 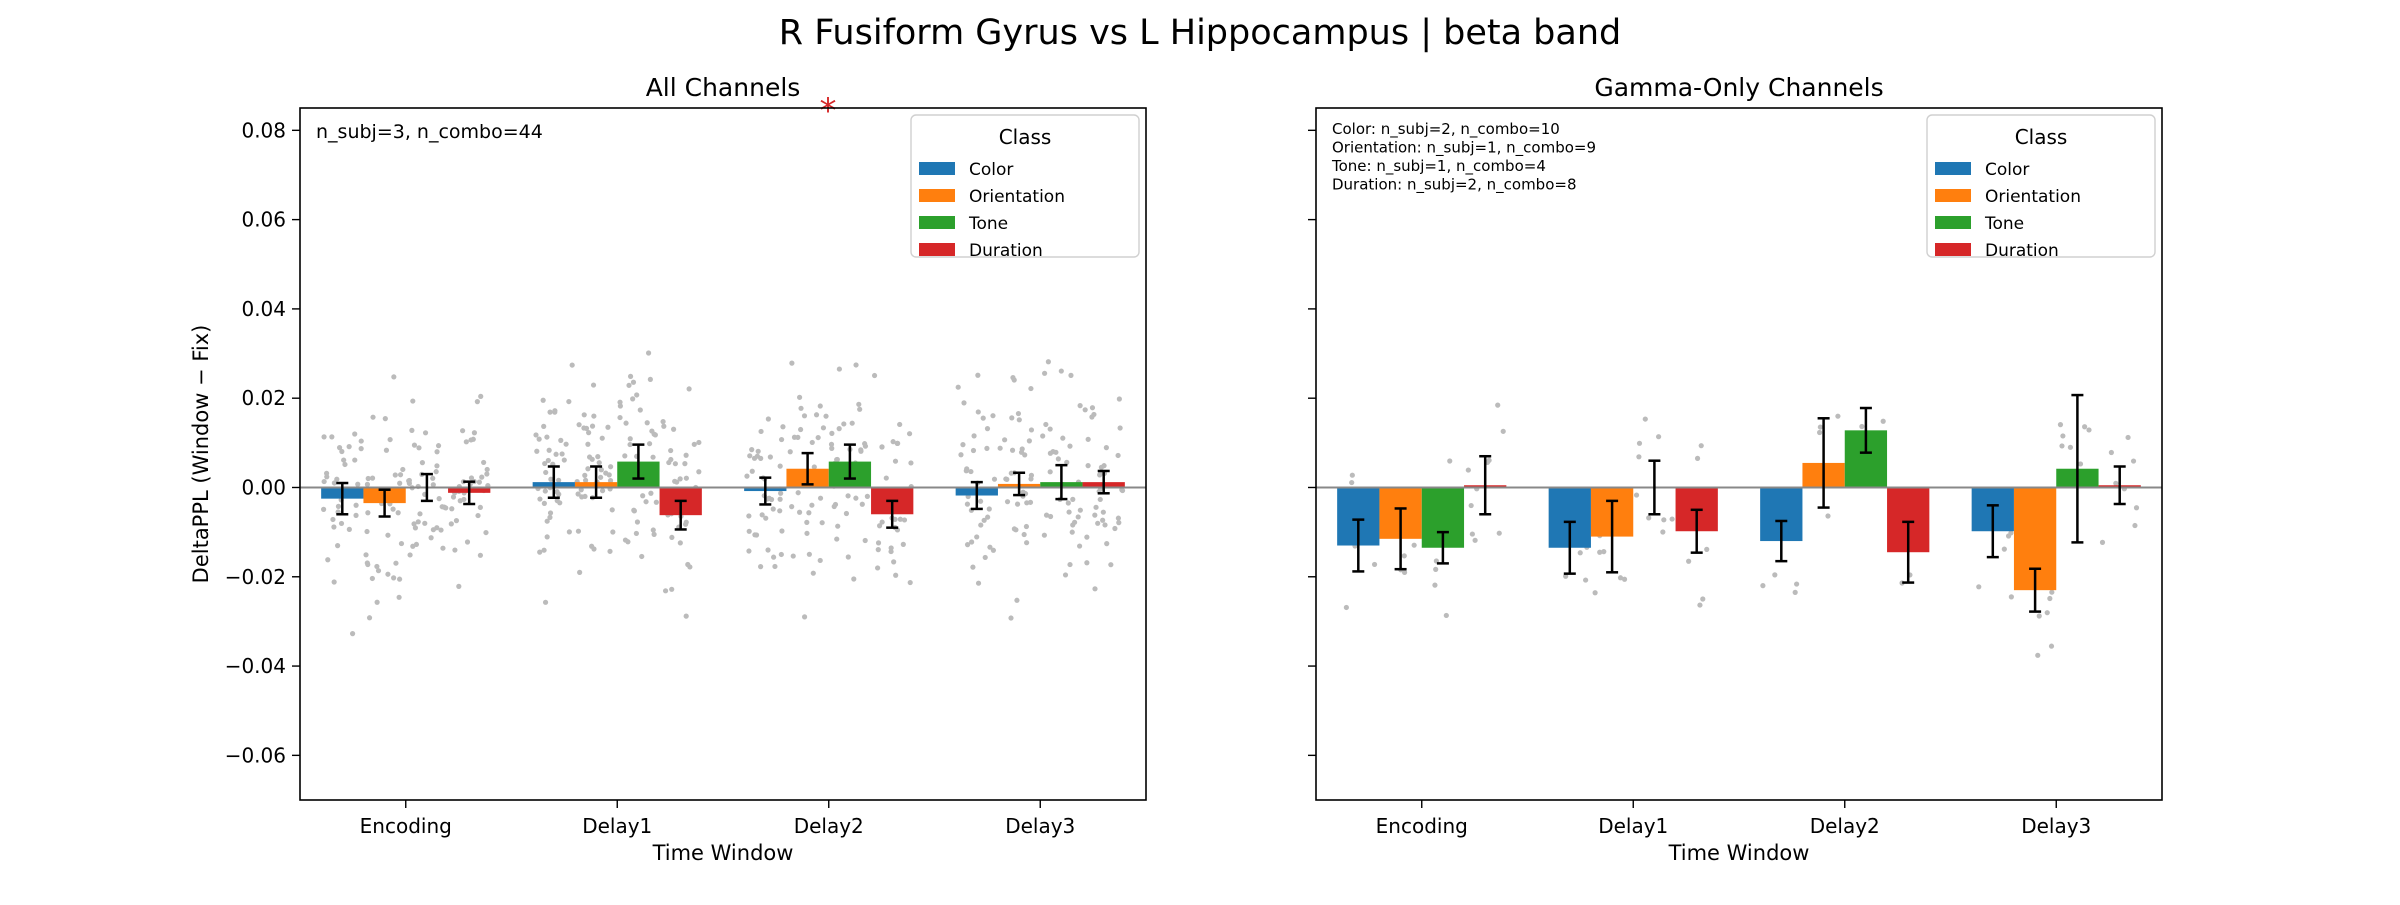 What do you see at coordinates (963, 224) in the screenshot?
I see `legend-entry-tone: Tone` at bounding box center [963, 224].